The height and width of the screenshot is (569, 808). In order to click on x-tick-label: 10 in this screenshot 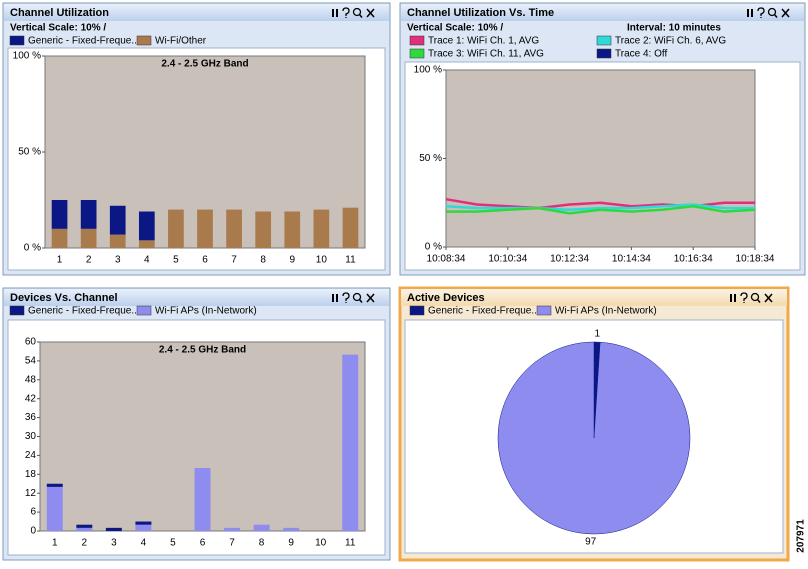, I will do `click(321, 543)`.